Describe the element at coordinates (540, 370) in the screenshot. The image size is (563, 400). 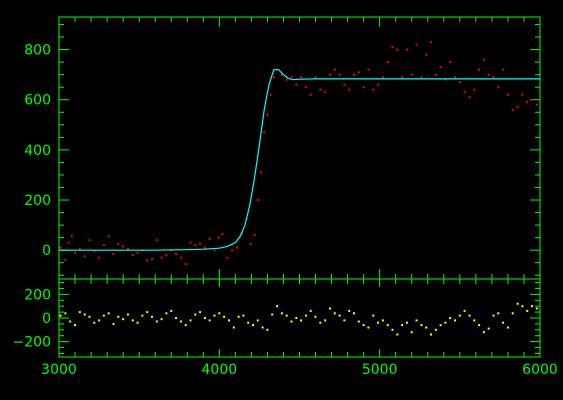
I see `x-tick-label: 6000` at that location.